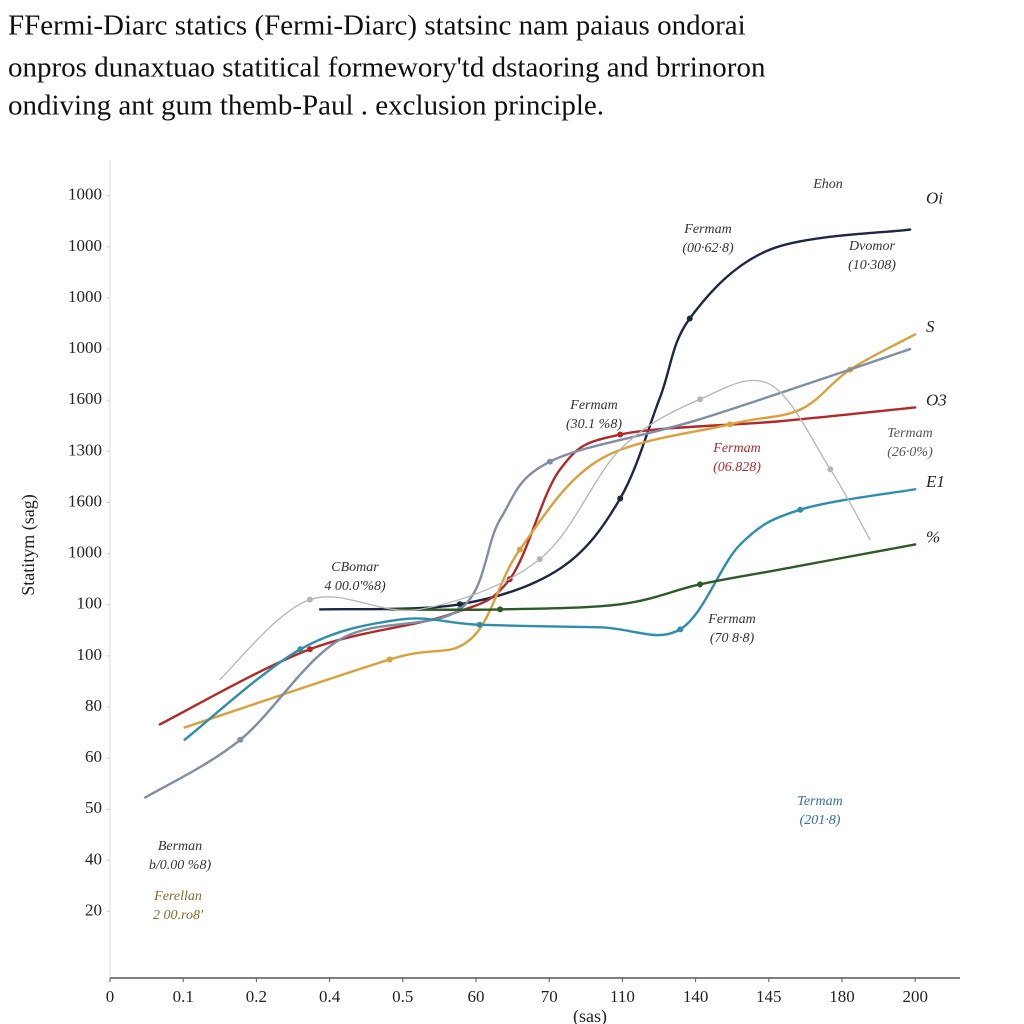 Image resolution: width=1024 pixels, height=1024 pixels. What do you see at coordinates (820, 820) in the screenshot?
I see `annotation-value: (201·8)` at bounding box center [820, 820].